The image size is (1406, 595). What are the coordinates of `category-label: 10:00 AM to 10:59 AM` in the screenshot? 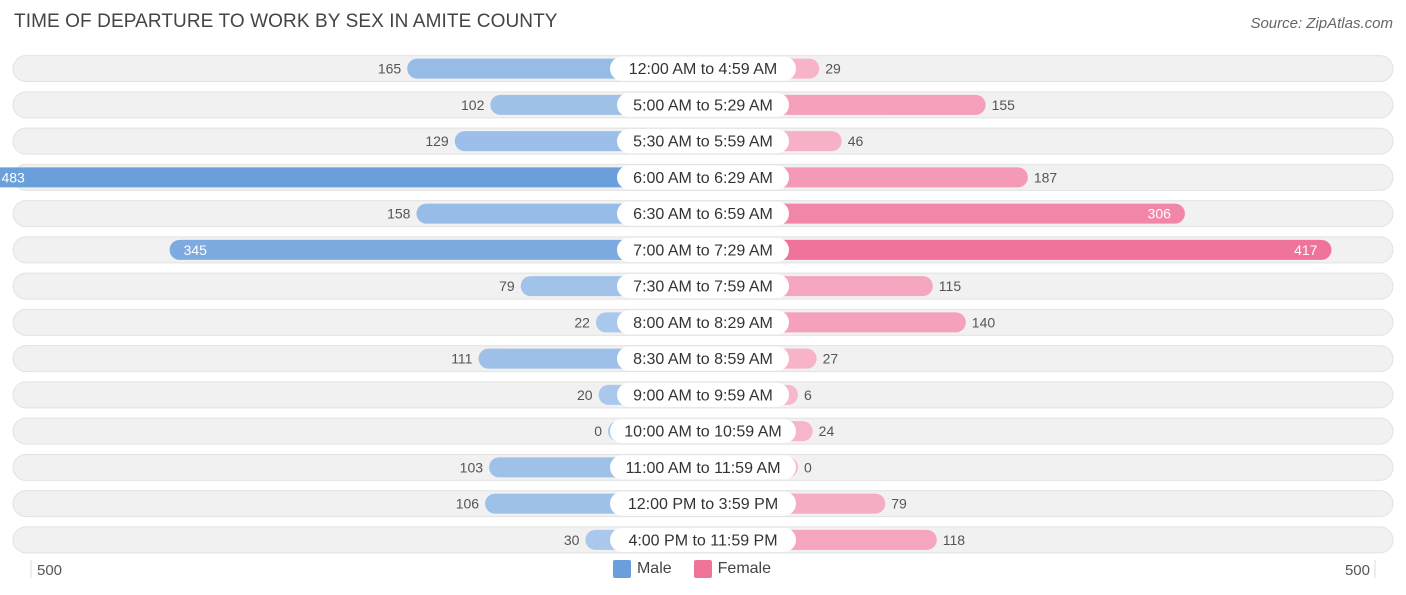 It's located at (702, 432).